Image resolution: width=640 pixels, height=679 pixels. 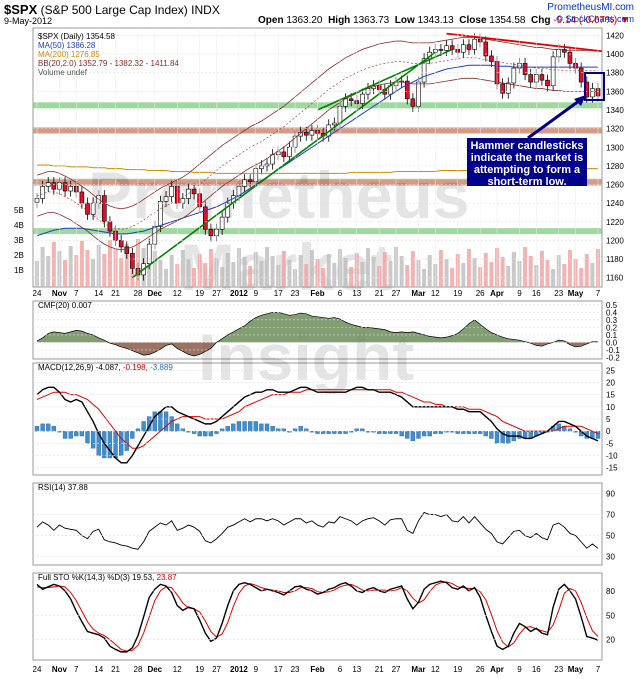 What do you see at coordinates (613, 357) in the screenshot?
I see `cmf-tick-0: -0.2` at bounding box center [613, 357].